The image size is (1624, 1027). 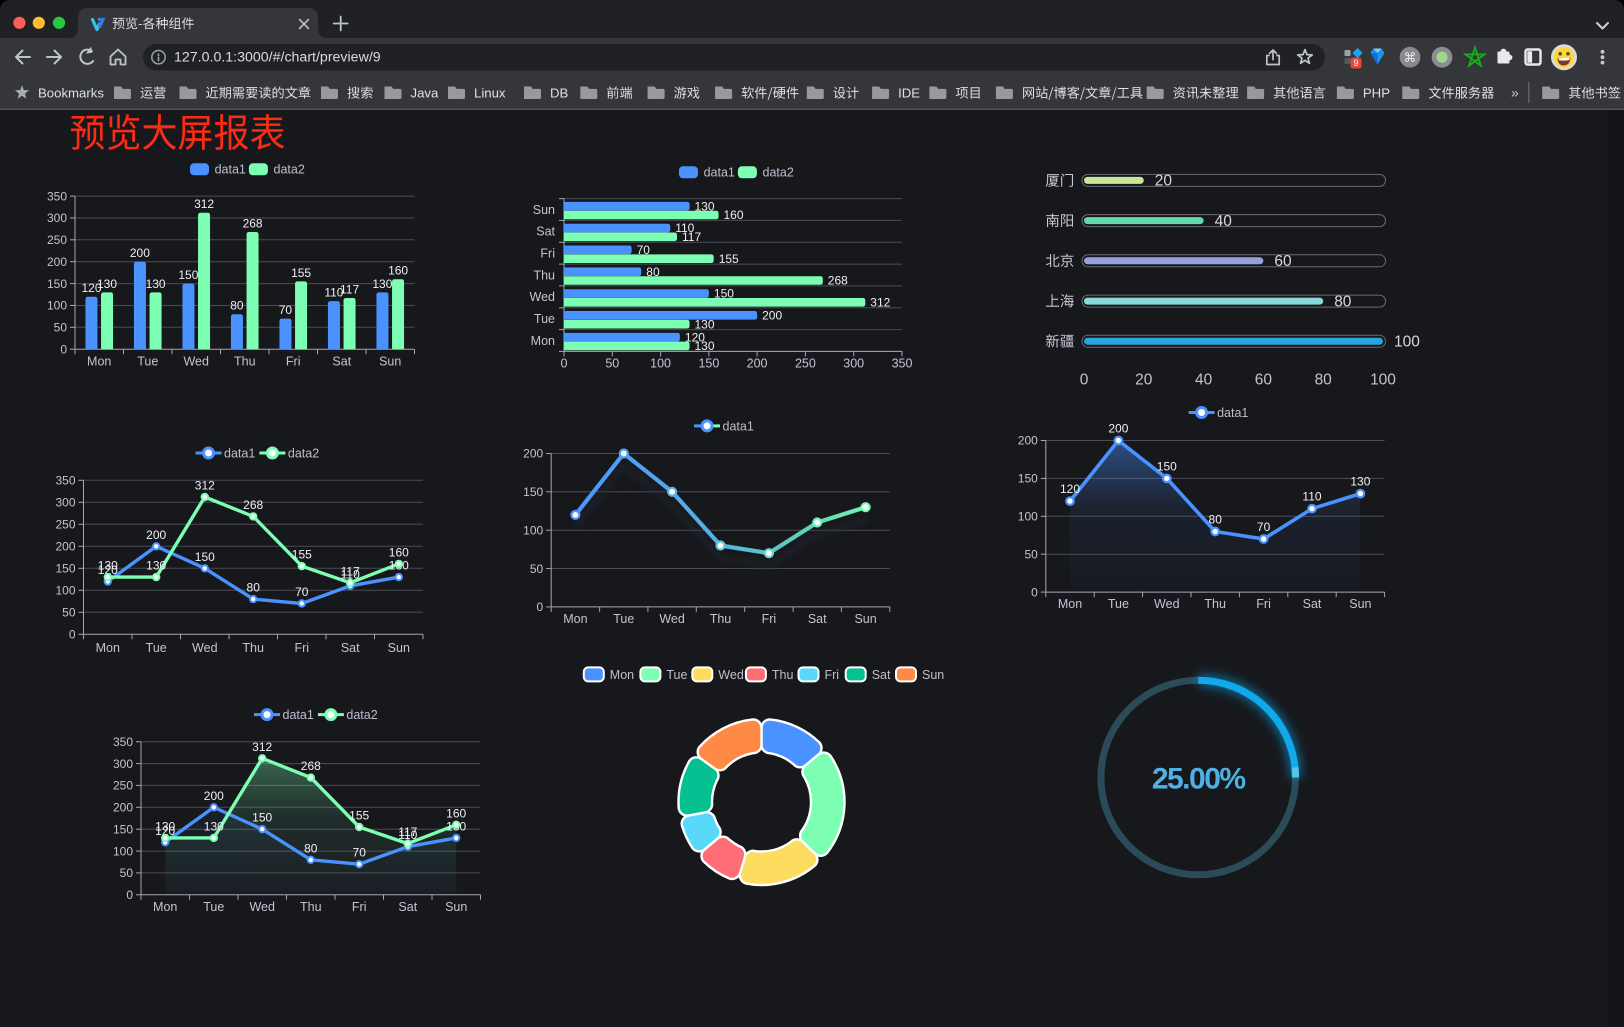 I want to click on svg-text: DB, so click(x=559, y=92).